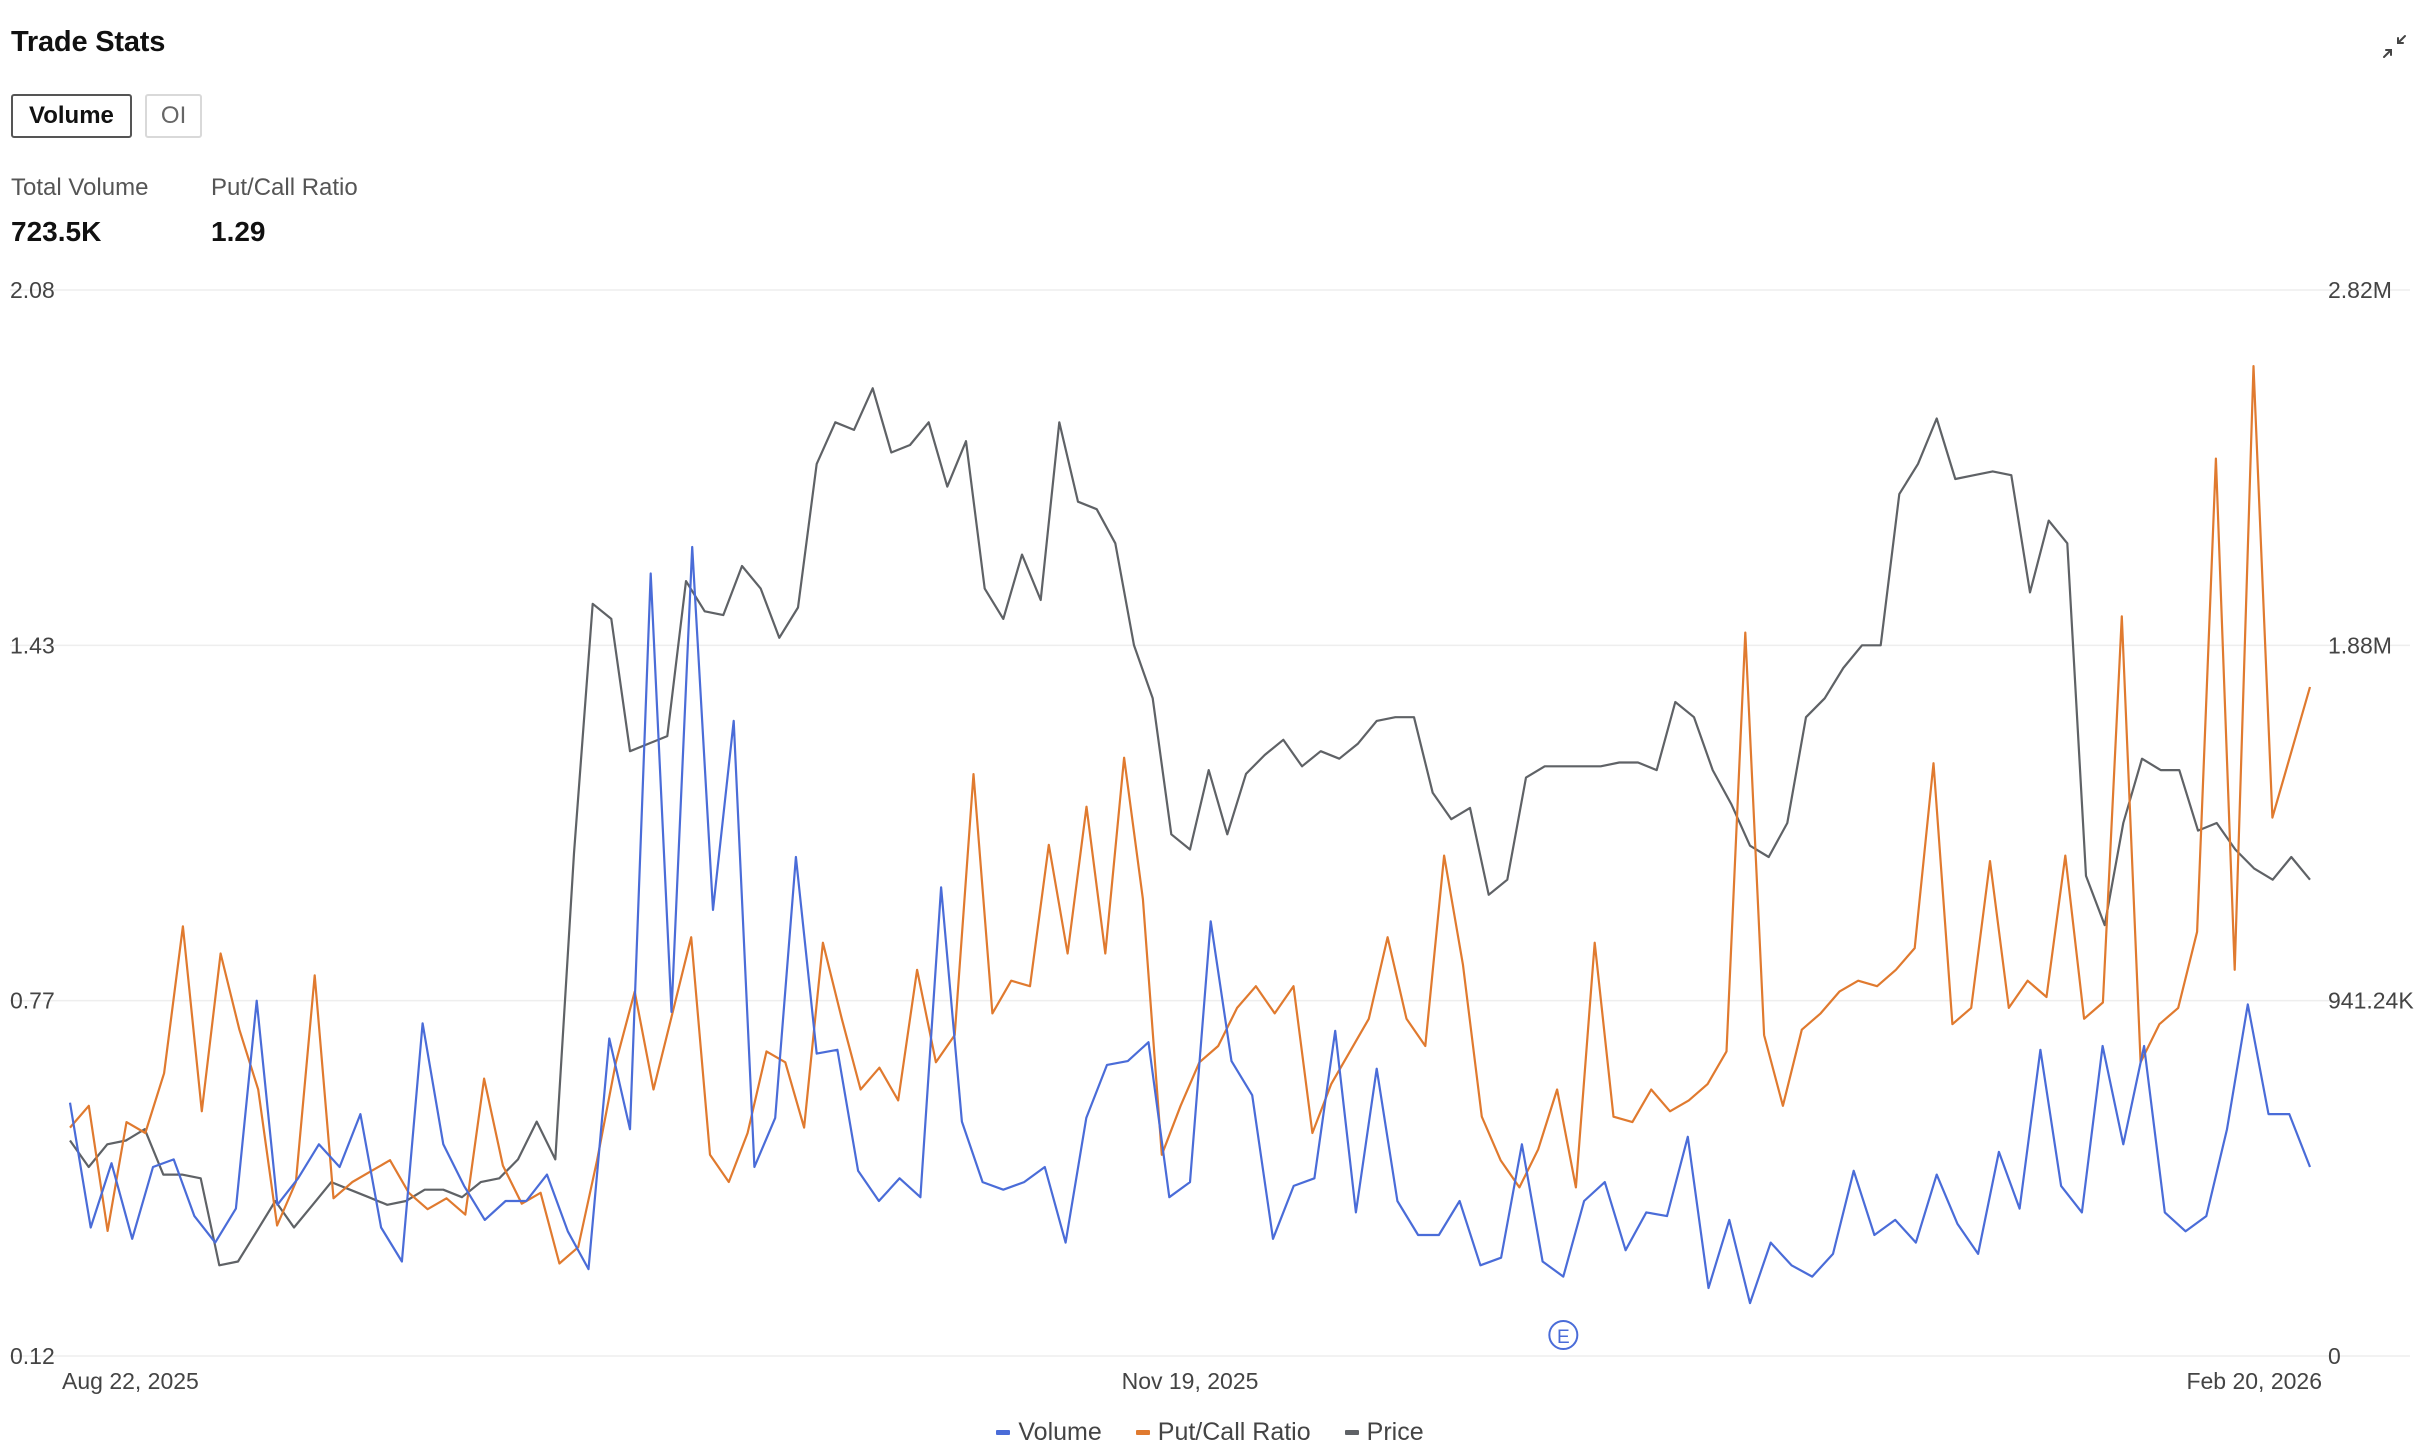  I want to click on right-axis-tick-label: 1.88M, so click(2360, 645).